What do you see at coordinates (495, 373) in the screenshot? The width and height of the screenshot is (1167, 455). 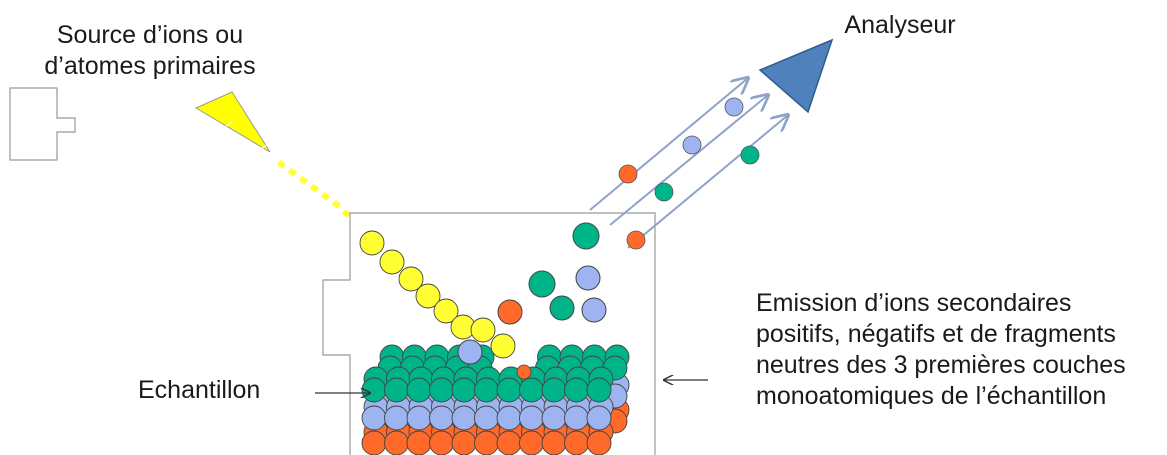 I see `atom-layer-green` at bounding box center [495, 373].